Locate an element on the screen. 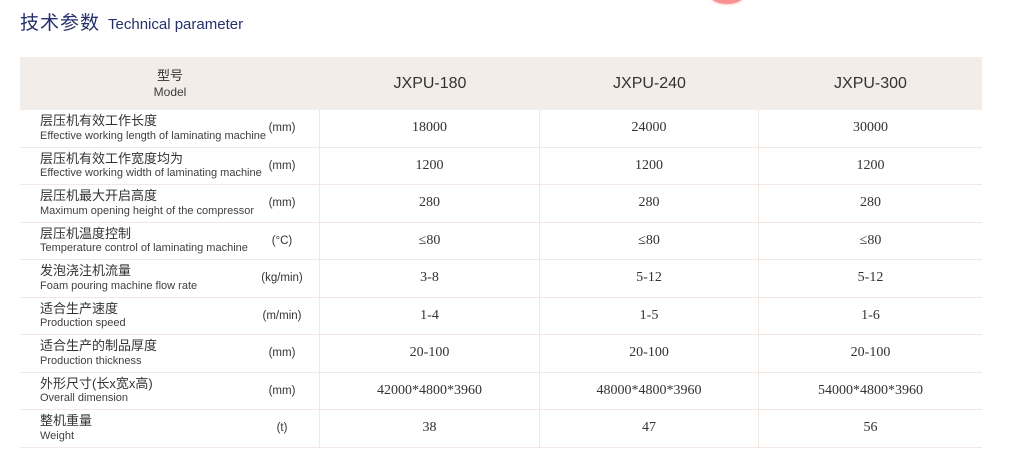  param-label-cell: 外形尺寸(长x宽x高) Overall dimension is located at coordinates (132, 391).